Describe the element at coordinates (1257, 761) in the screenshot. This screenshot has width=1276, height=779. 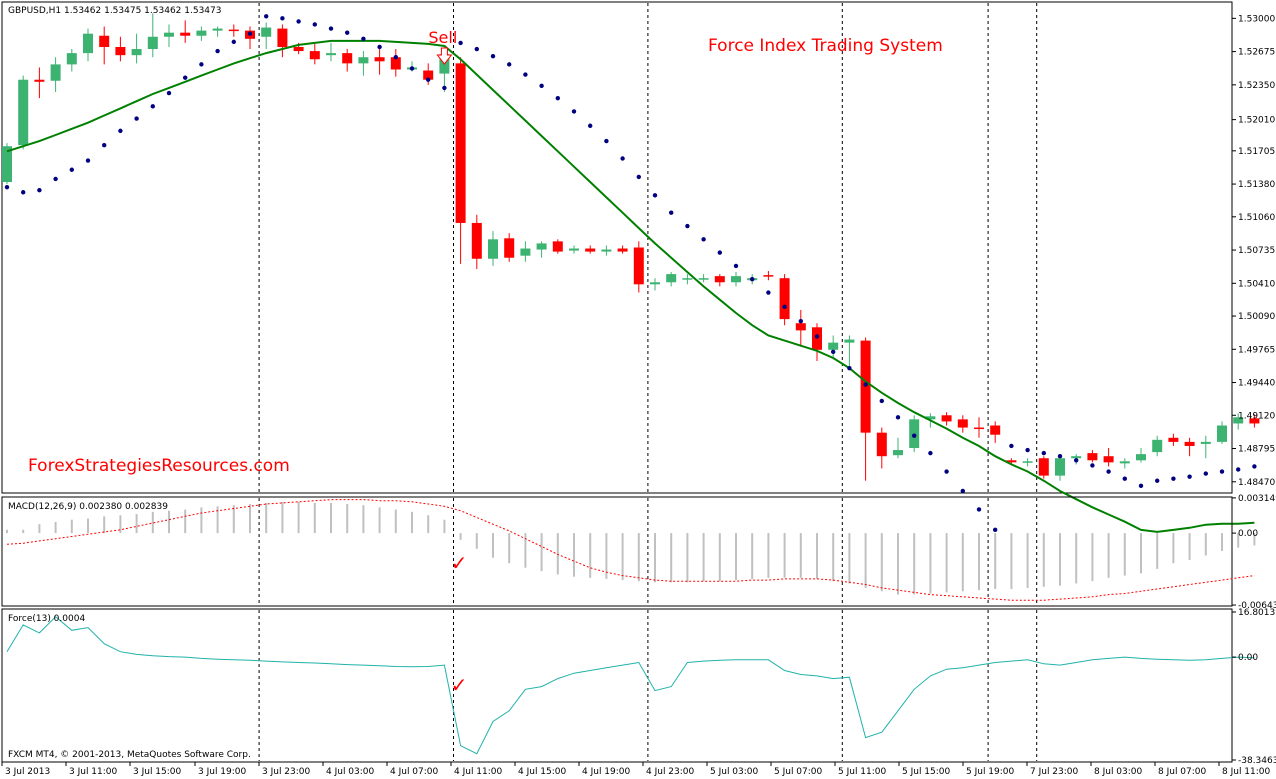
I see `y-tick-label: -38.3463` at that location.